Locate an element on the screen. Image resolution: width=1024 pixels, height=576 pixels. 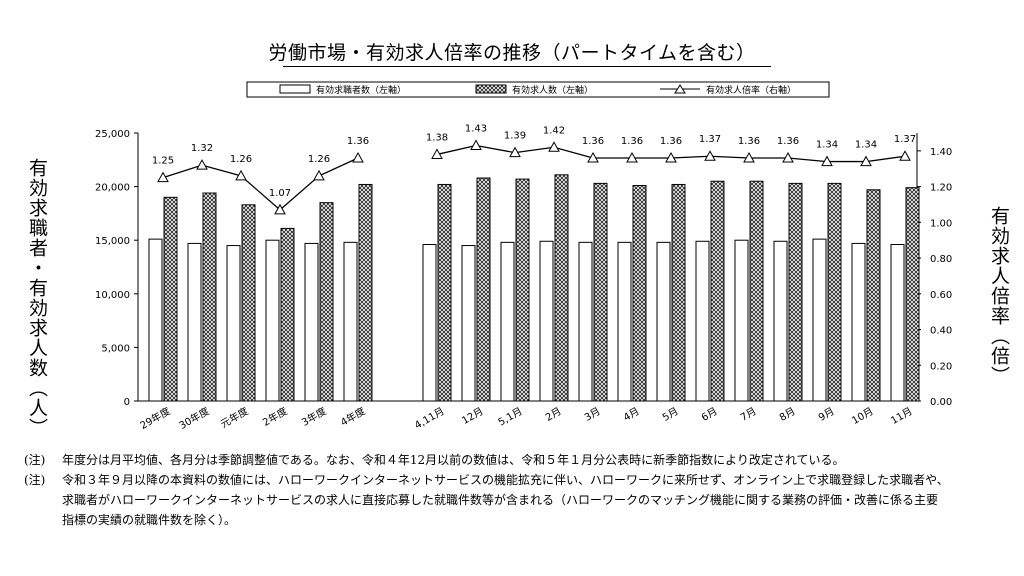
legend-offers-label: 有効求人数（左軸） is located at coordinates (552, 90).